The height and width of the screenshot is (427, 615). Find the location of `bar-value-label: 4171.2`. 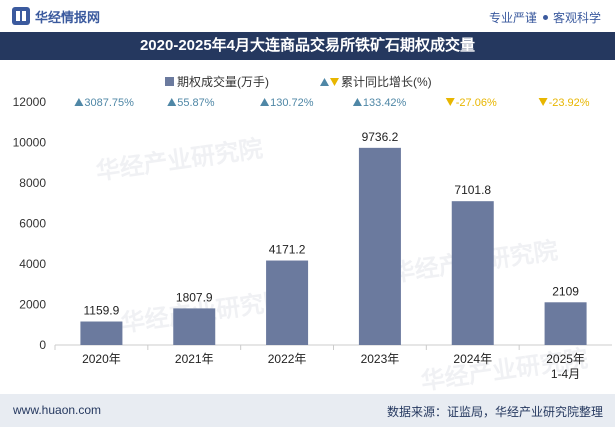

bar-value-label: 4171.2 is located at coordinates (287, 250).